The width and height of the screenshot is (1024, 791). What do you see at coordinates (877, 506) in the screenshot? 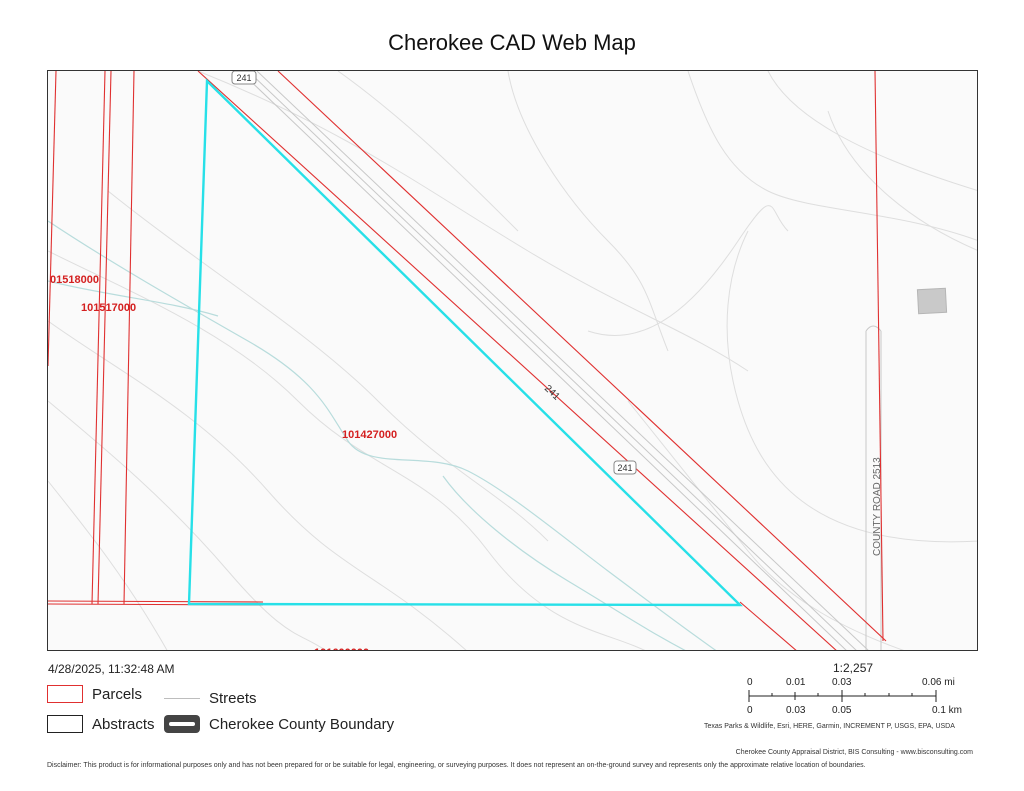
I see `county-road-label: COUNTY ROAD 2513` at bounding box center [877, 506].